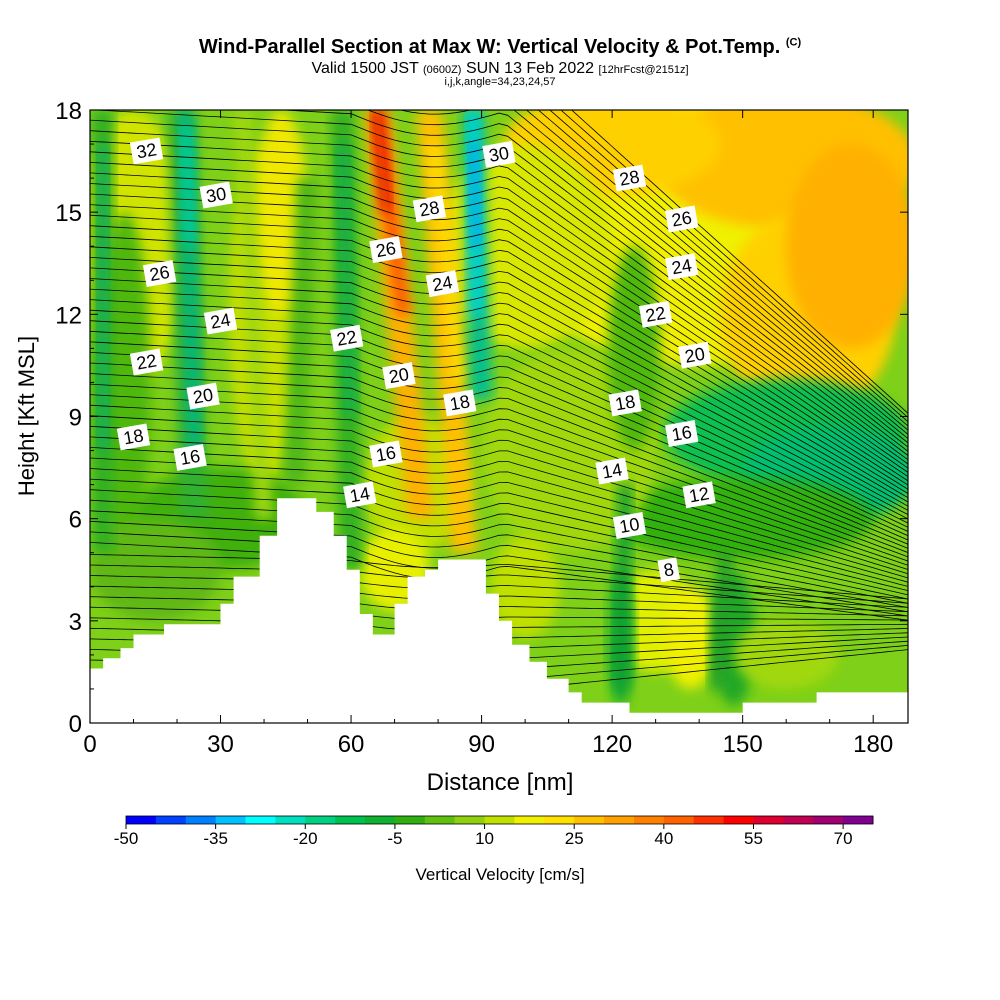 The height and width of the screenshot is (1000, 1000). What do you see at coordinates (743, 744) in the screenshot?
I see `x-tick-label: 150` at bounding box center [743, 744].